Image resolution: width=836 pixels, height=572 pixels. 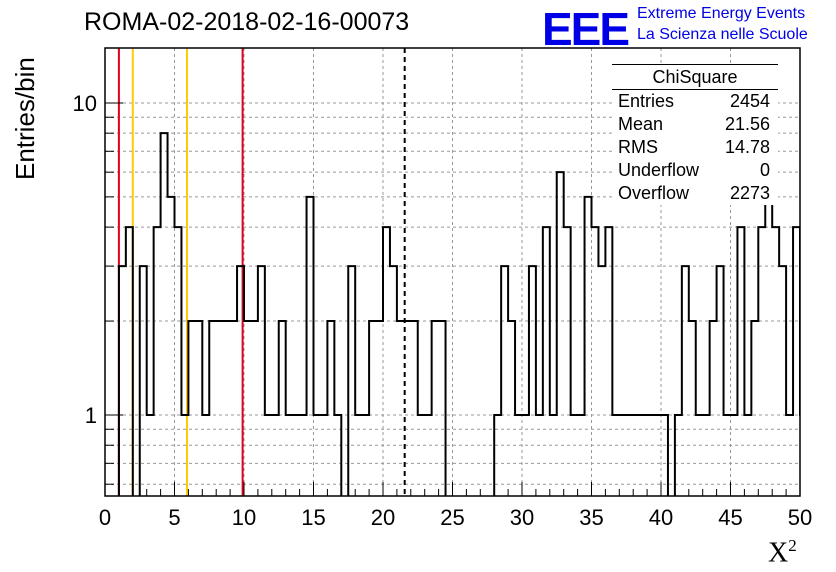 What do you see at coordinates (85, 103) in the screenshot?
I see `y-tick-label: 10` at bounding box center [85, 103].